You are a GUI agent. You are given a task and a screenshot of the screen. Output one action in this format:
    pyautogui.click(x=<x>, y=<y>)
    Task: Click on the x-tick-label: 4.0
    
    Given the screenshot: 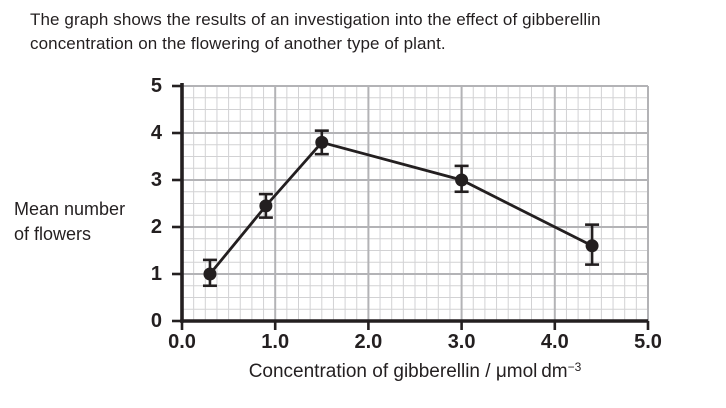 What is the action you would take?
    pyautogui.click(x=554, y=342)
    